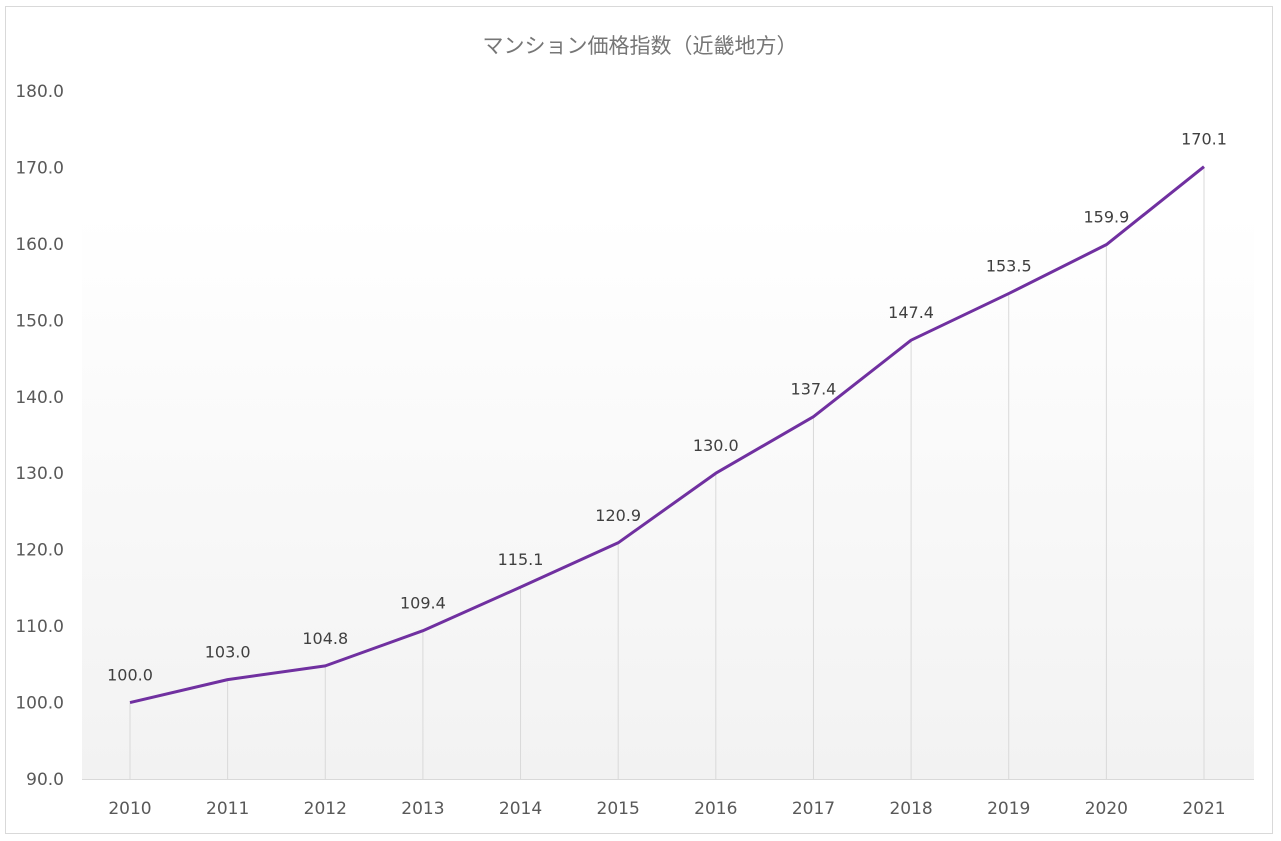 Image resolution: width=1281 pixels, height=841 pixels. Describe the element at coordinates (39, 474) in the screenshot. I see `y-tick-label: 130.0` at that location.